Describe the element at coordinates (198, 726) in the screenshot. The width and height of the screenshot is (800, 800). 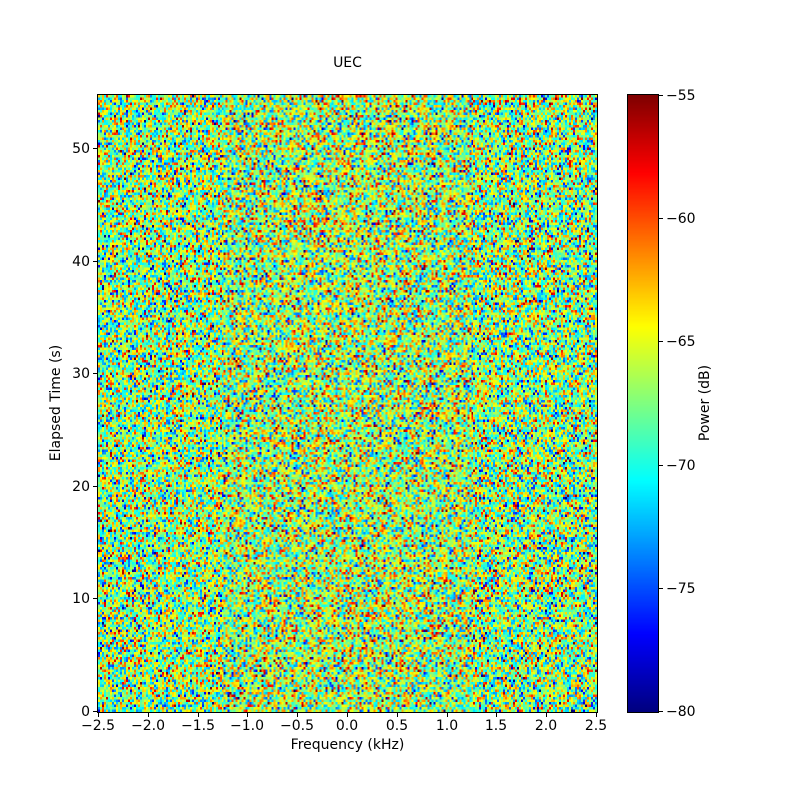
I see `x-tick-label: −1.5` at that location.